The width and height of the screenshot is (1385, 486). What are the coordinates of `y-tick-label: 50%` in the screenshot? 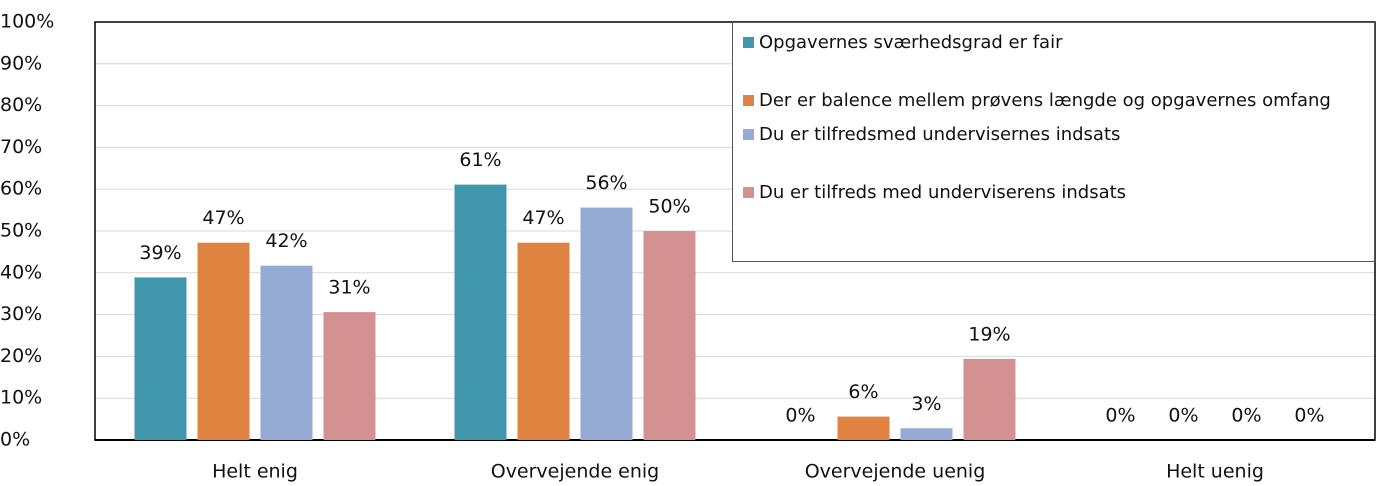 It's located at (21, 231).